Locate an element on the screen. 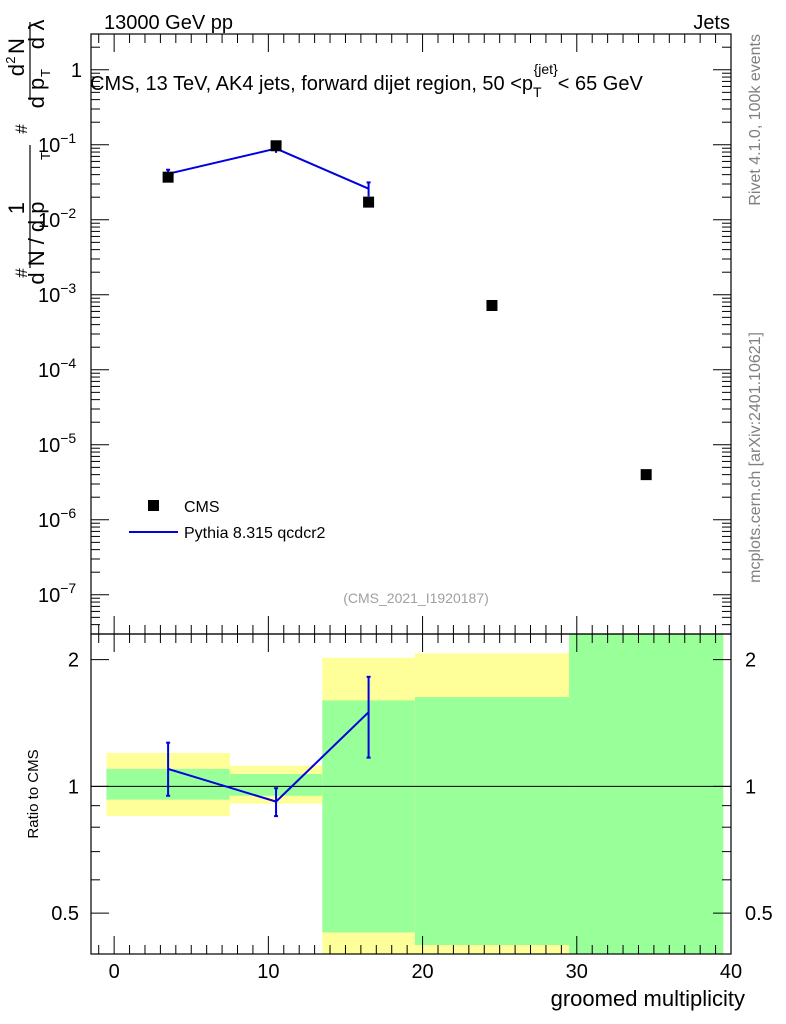 The width and height of the screenshot is (786, 1024). x-axis-title: groomed multiplicity is located at coordinates (648, 998).